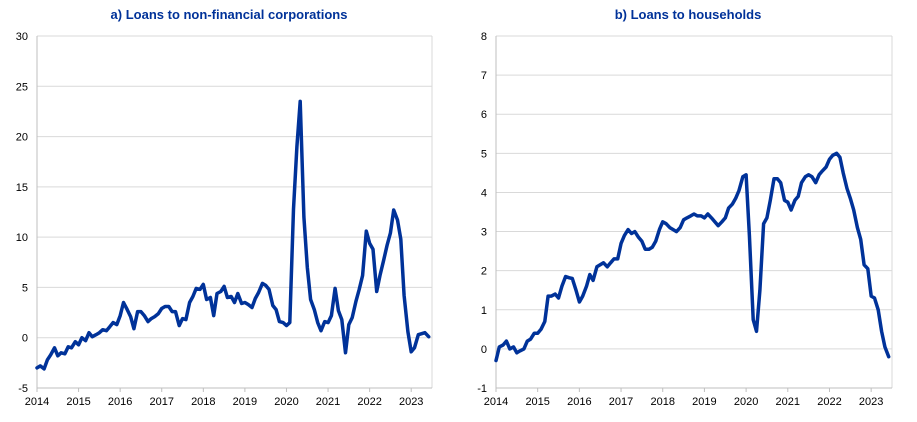  I want to click on y-tick-label: 3, so click(484, 233).